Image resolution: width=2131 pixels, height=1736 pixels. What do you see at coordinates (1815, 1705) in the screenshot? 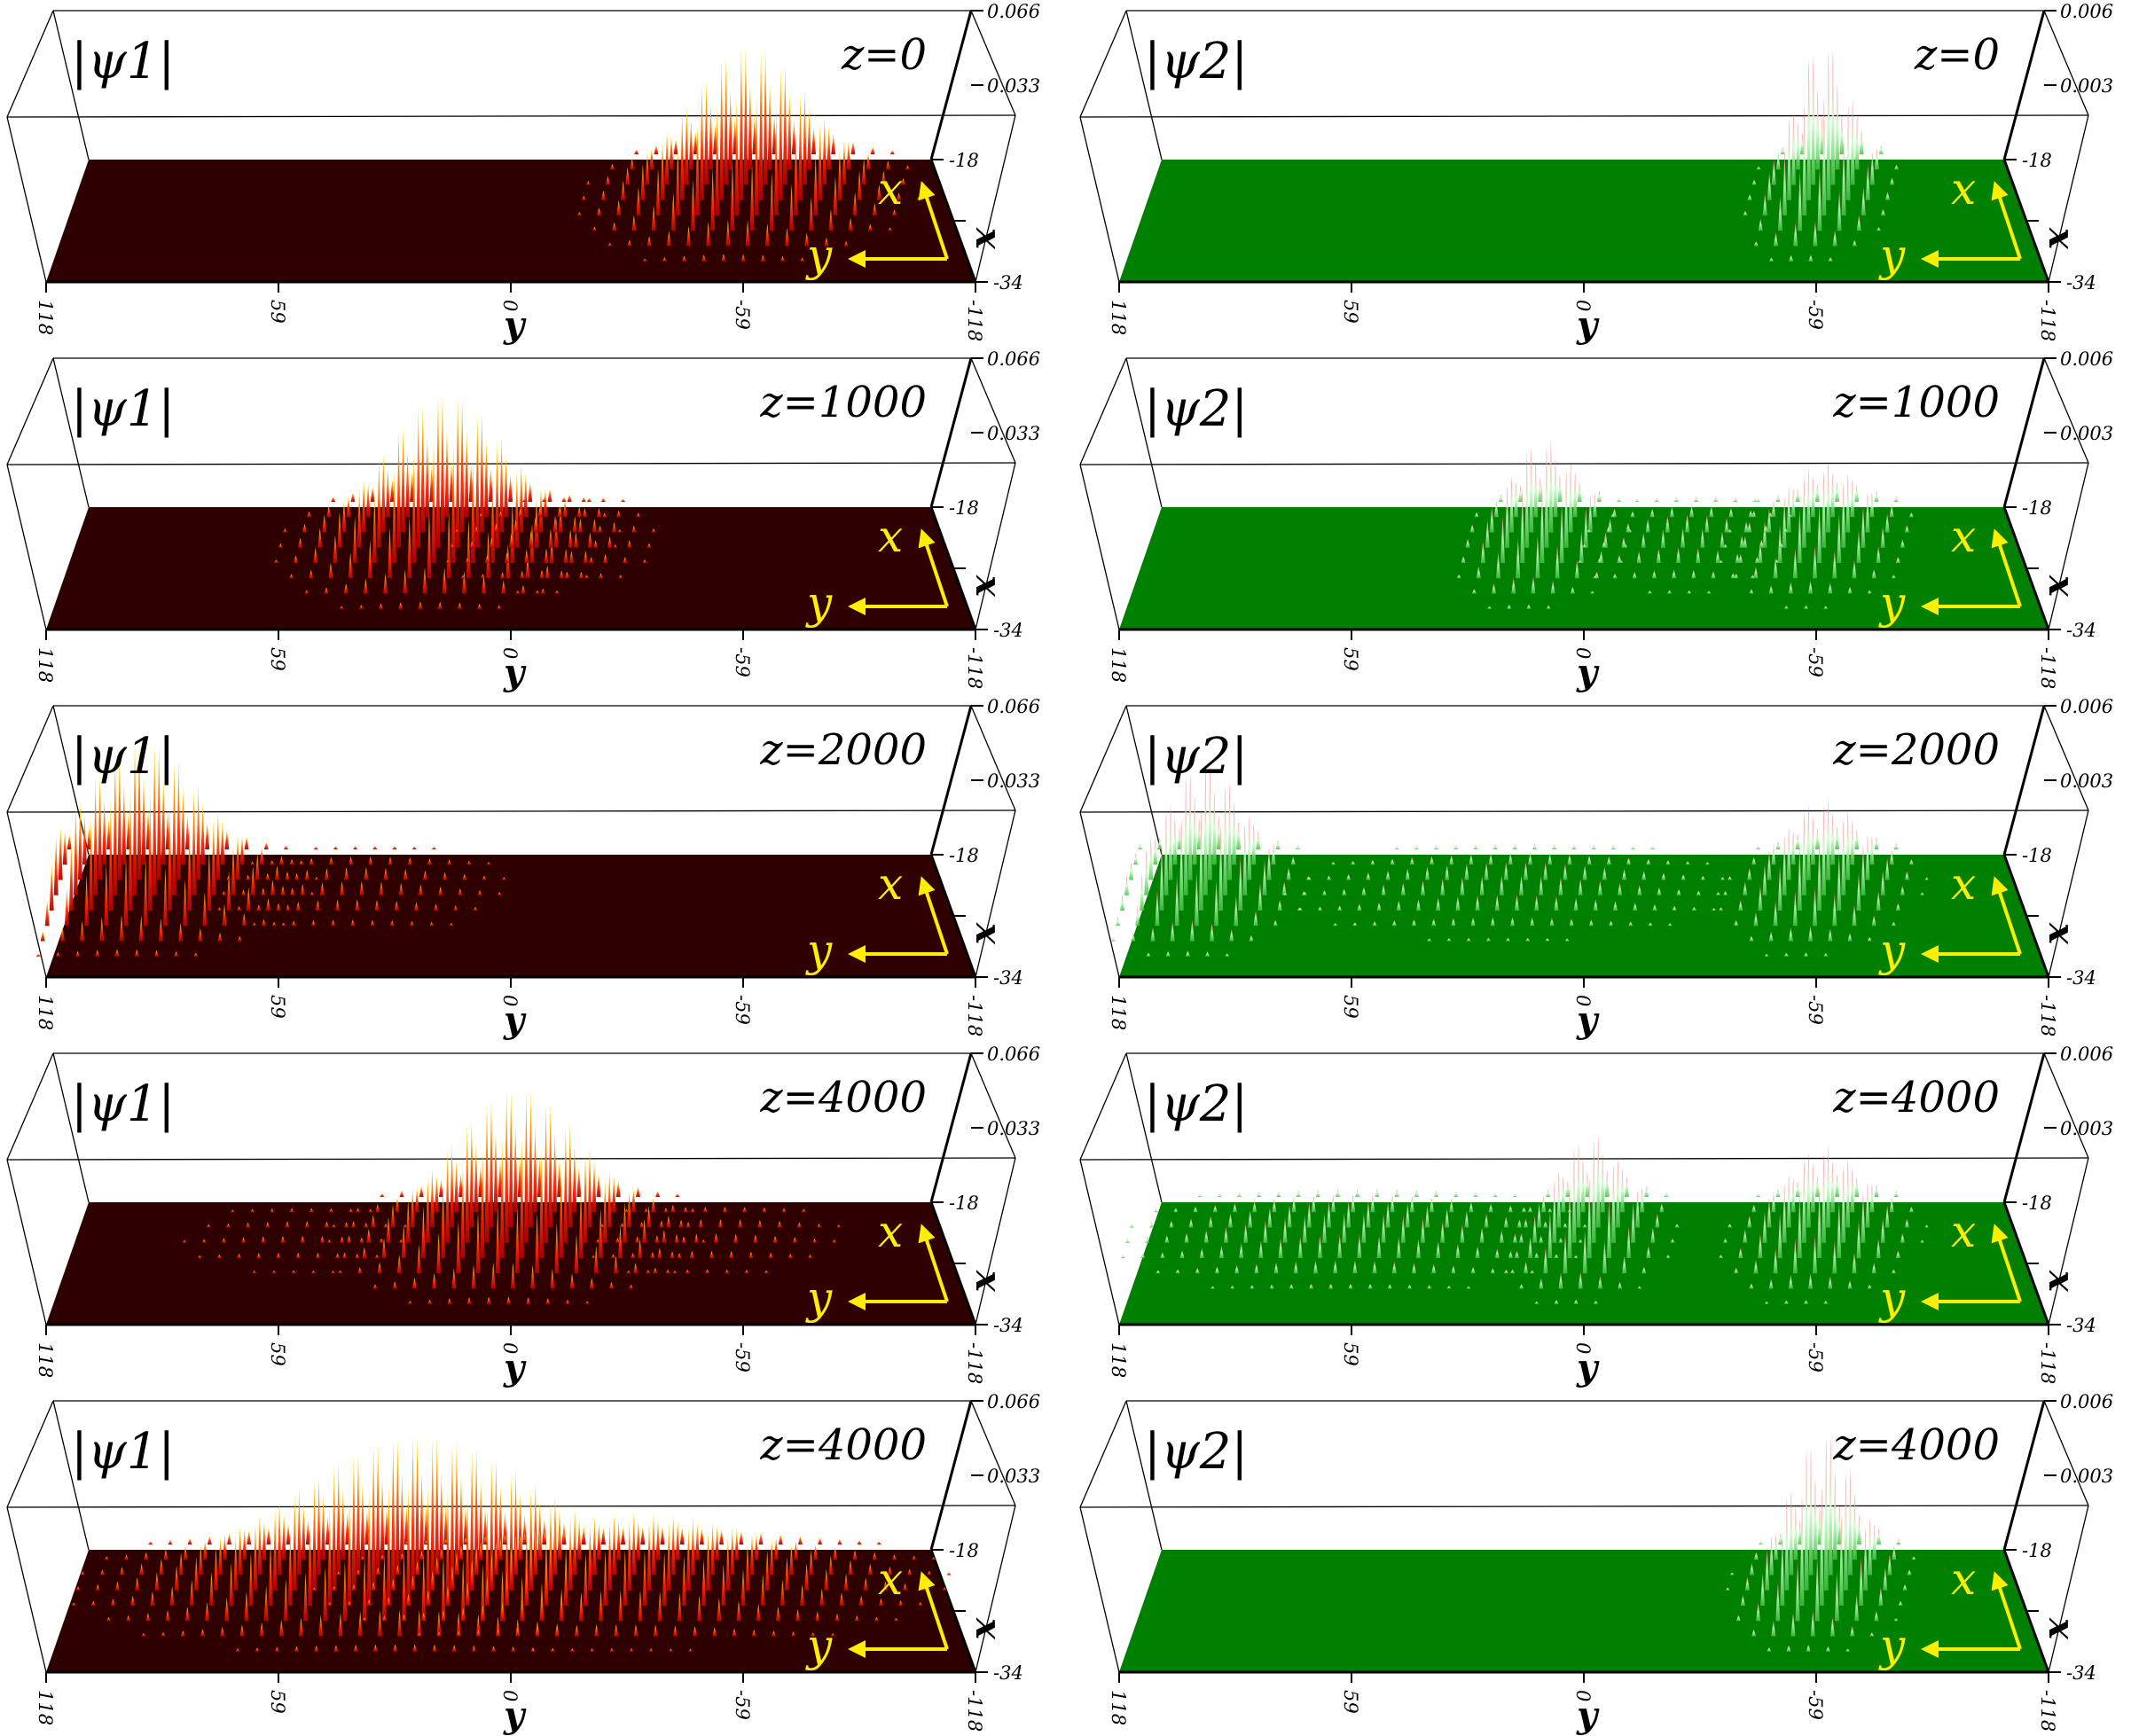
I see `y-tick-label: -59` at bounding box center [1815, 1705].